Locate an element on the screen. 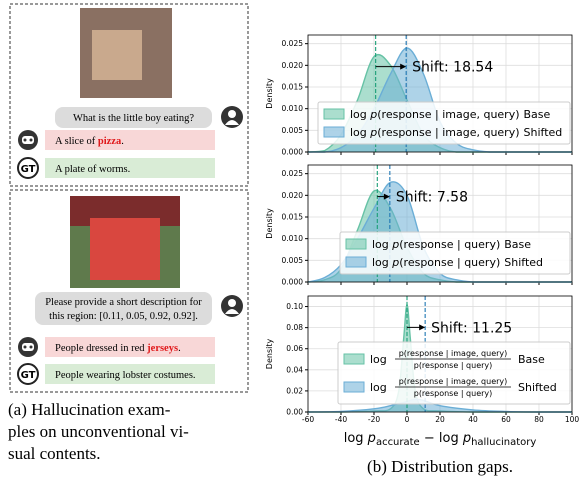  gt-badge: GT is located at coordinates (28, 169).